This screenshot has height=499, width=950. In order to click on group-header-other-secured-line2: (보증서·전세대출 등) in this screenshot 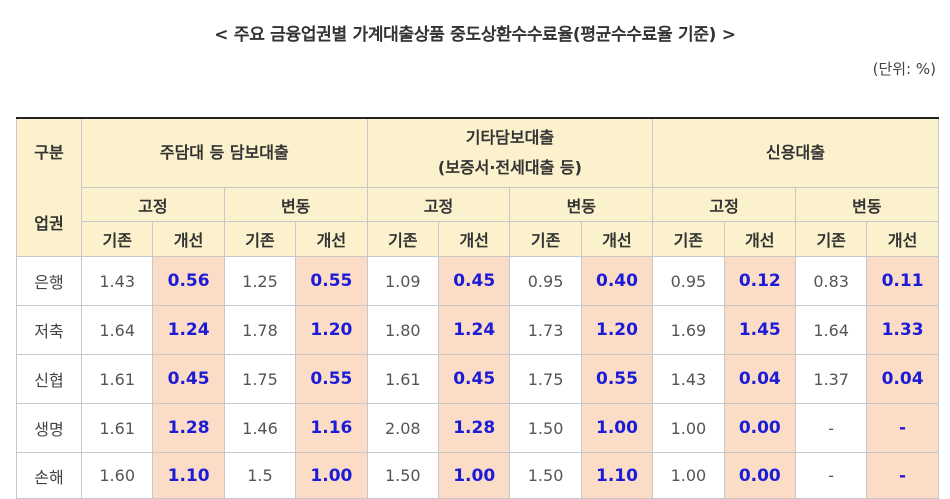, I will do `click(509, 167)`.